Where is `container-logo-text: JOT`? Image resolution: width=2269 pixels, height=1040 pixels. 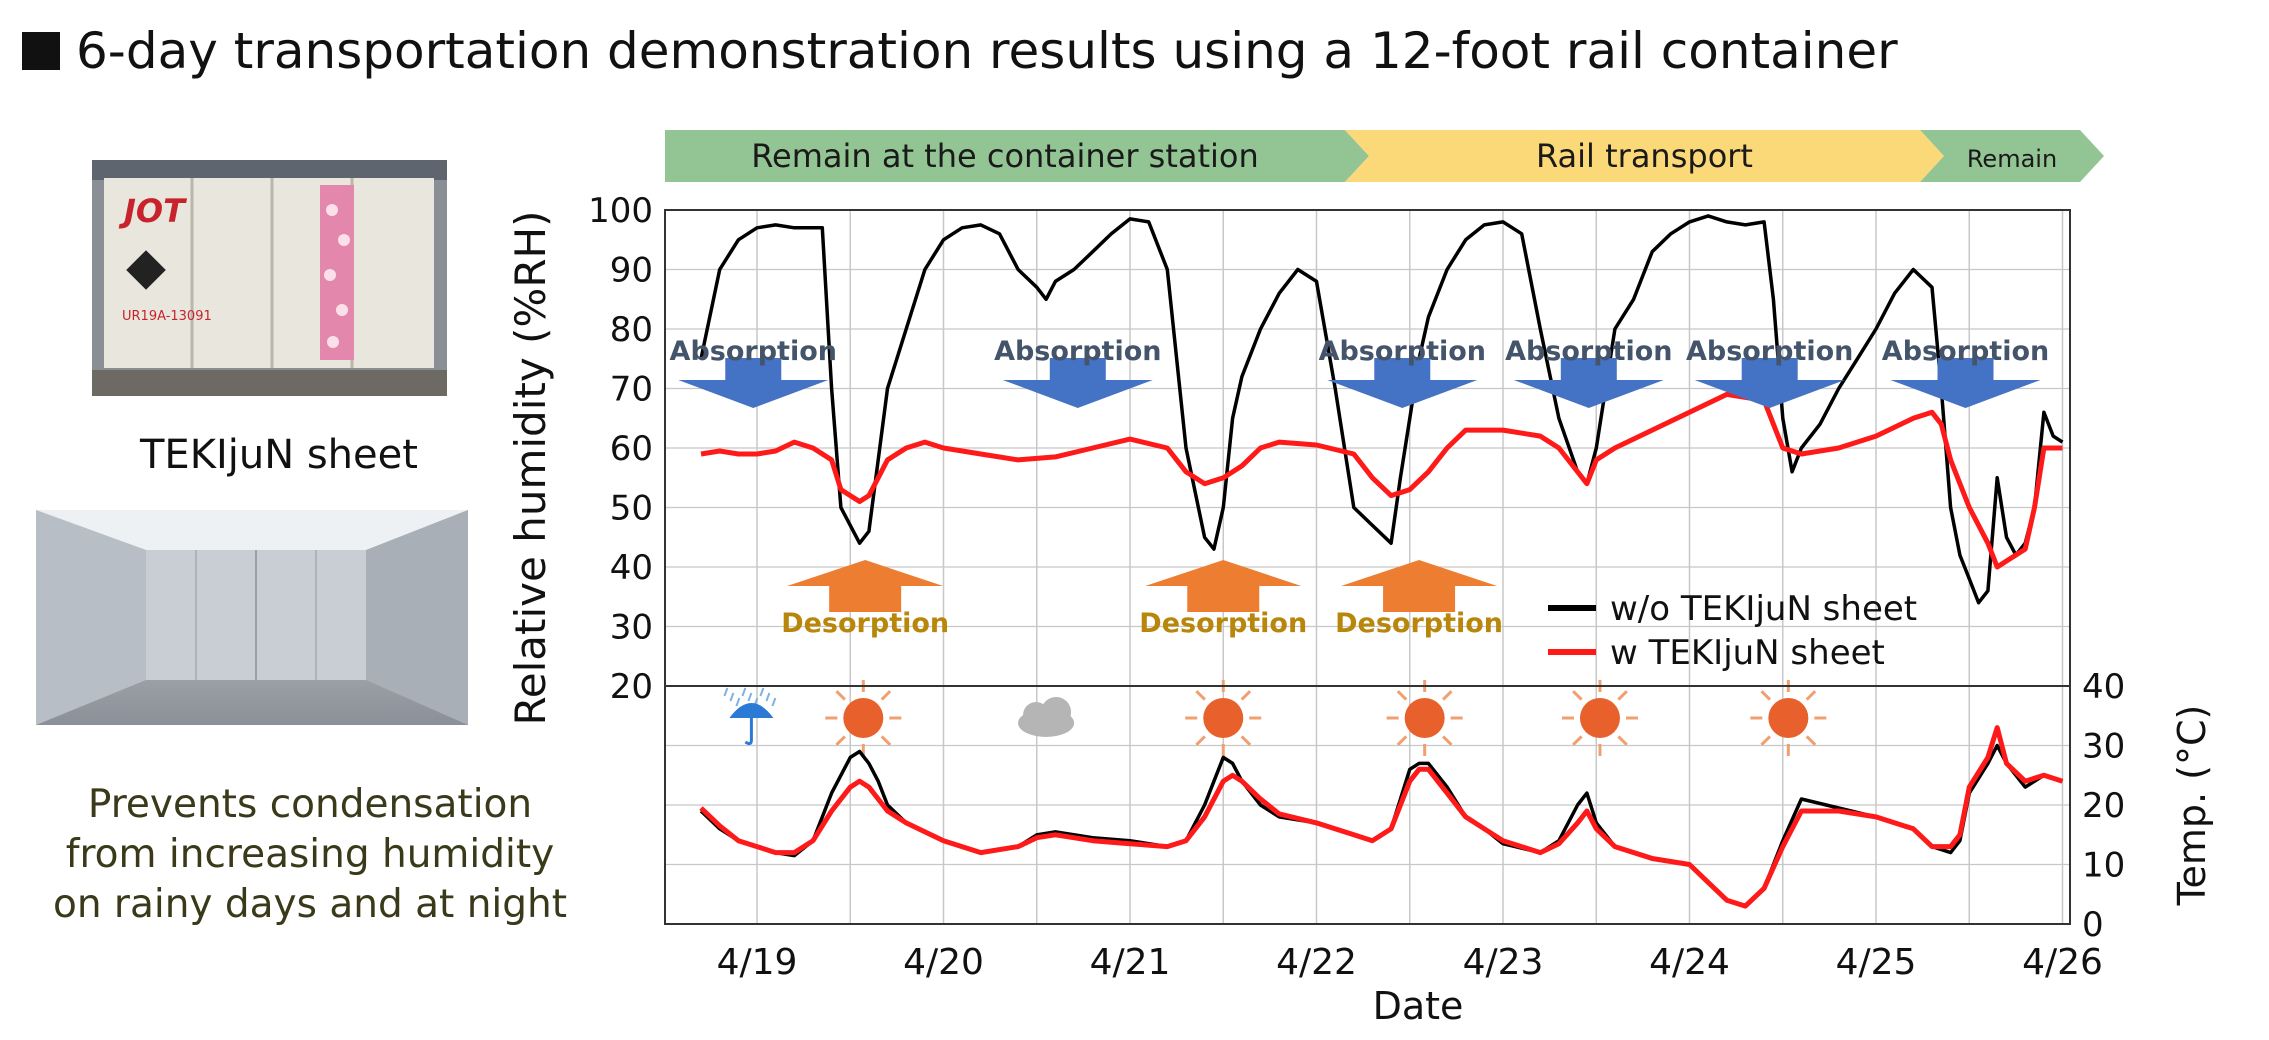 container-logo-text: JOT is located at coordinates (152, 211).